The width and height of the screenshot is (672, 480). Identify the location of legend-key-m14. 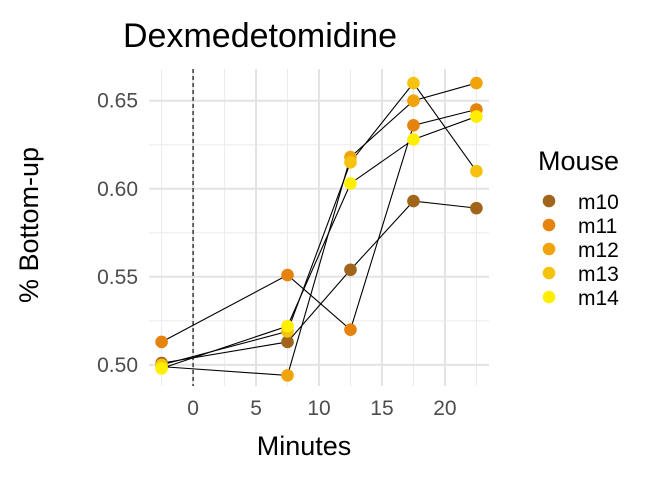
(549, 297).